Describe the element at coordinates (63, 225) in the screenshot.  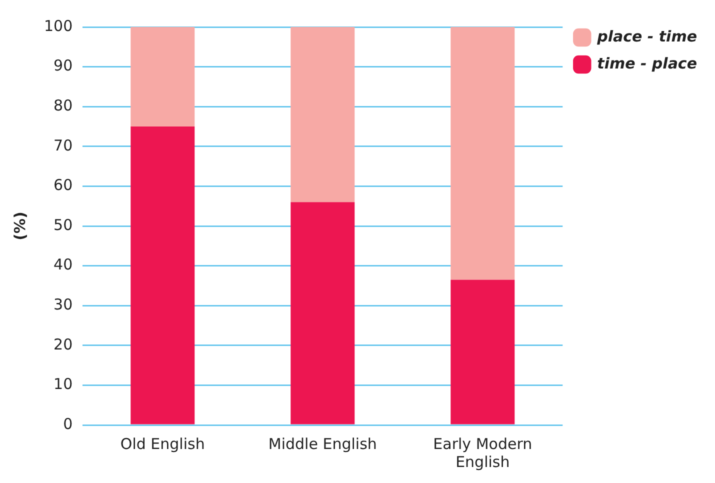
I see `y-tick-label: 50` at that location.